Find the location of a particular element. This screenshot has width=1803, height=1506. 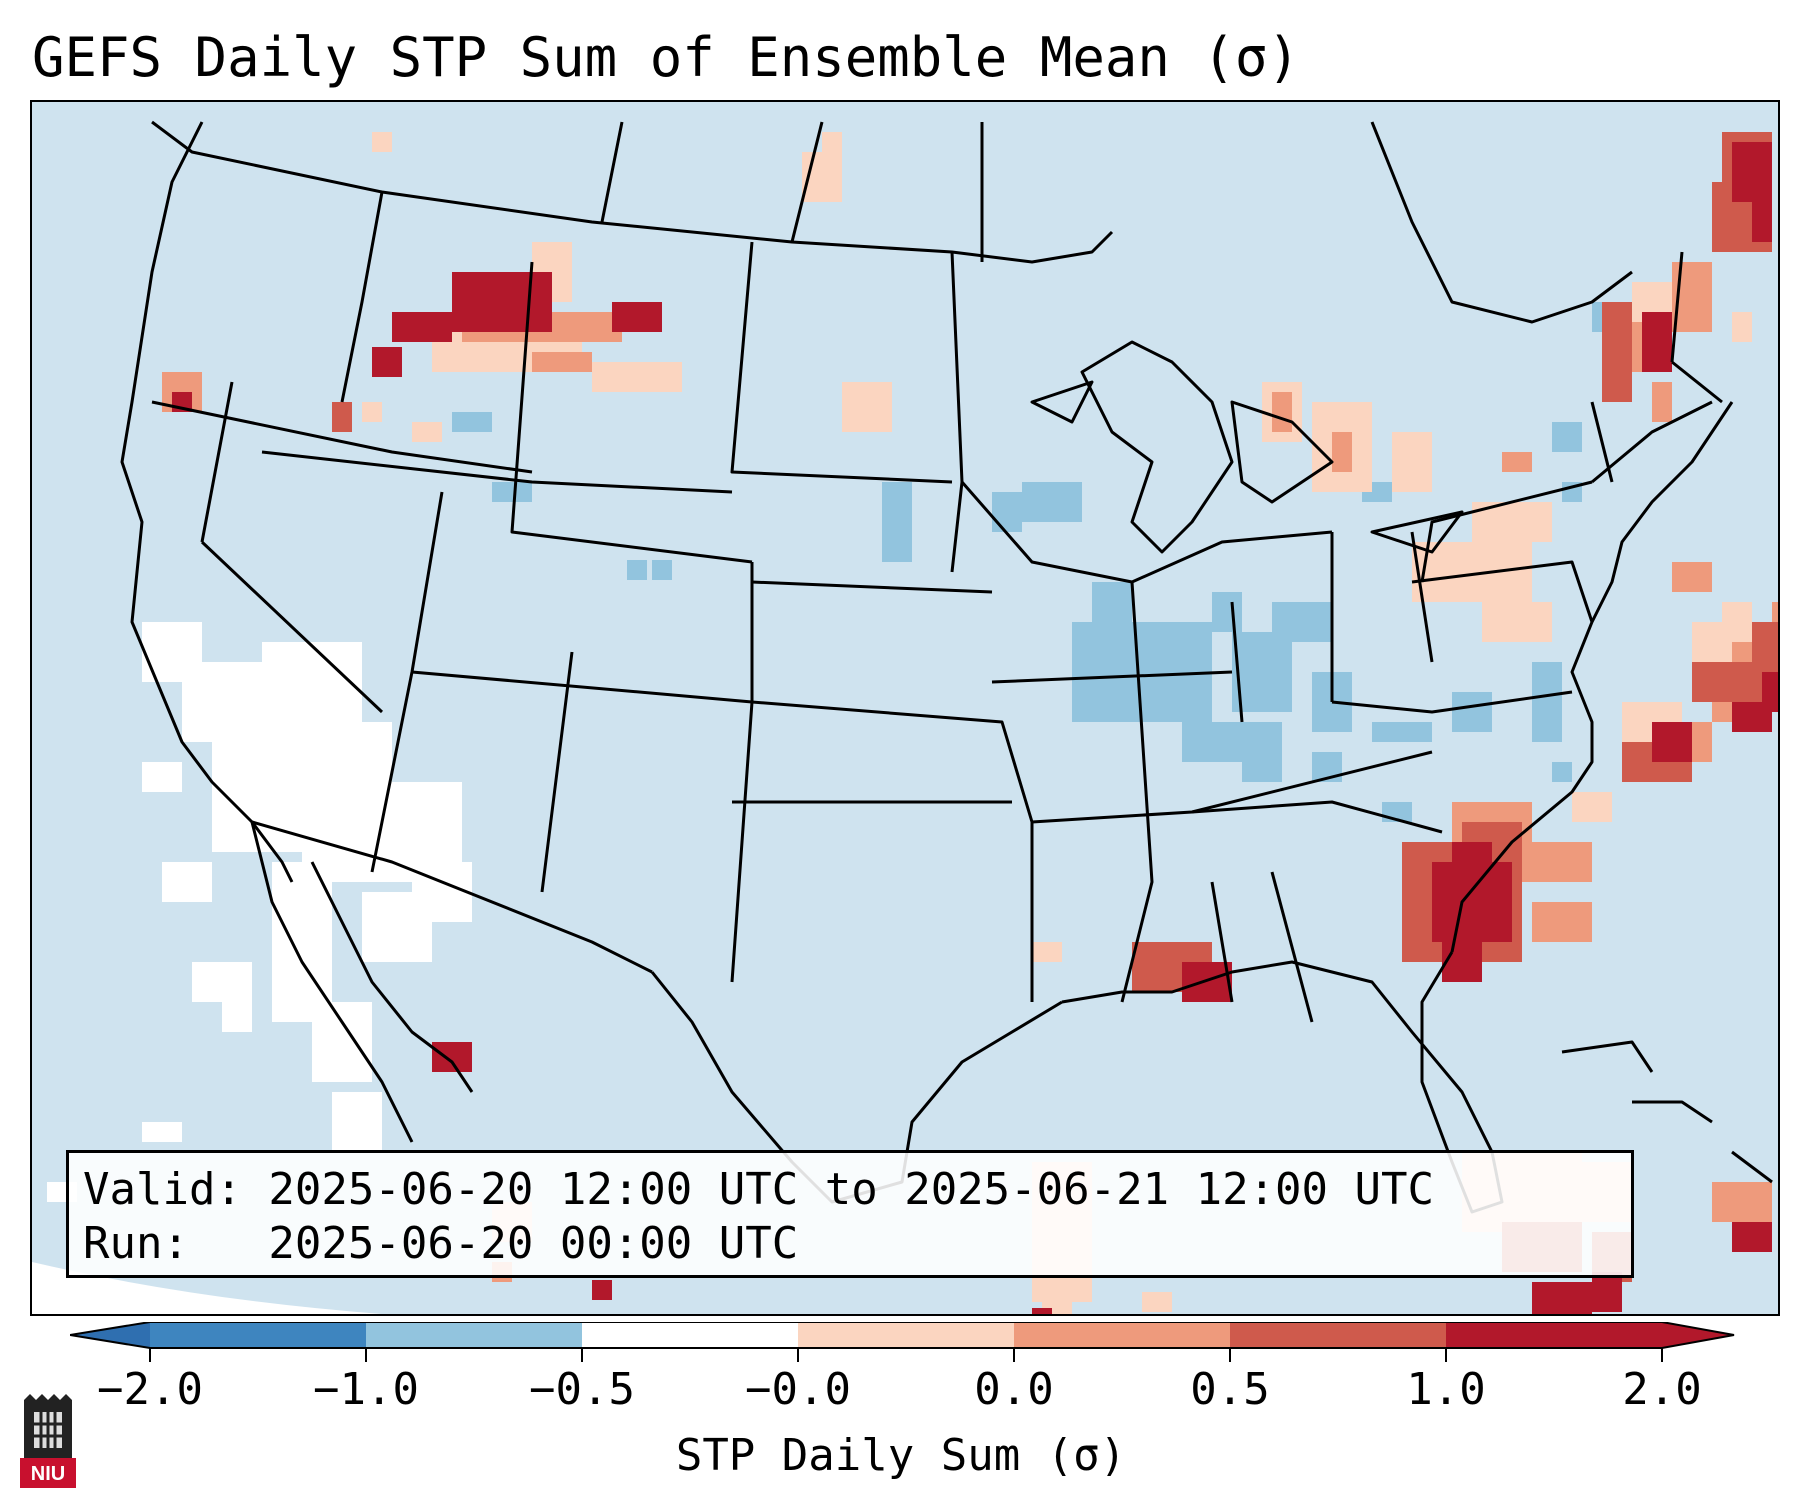

colorbar-extend-high is located at coordinates (1590, 1335).